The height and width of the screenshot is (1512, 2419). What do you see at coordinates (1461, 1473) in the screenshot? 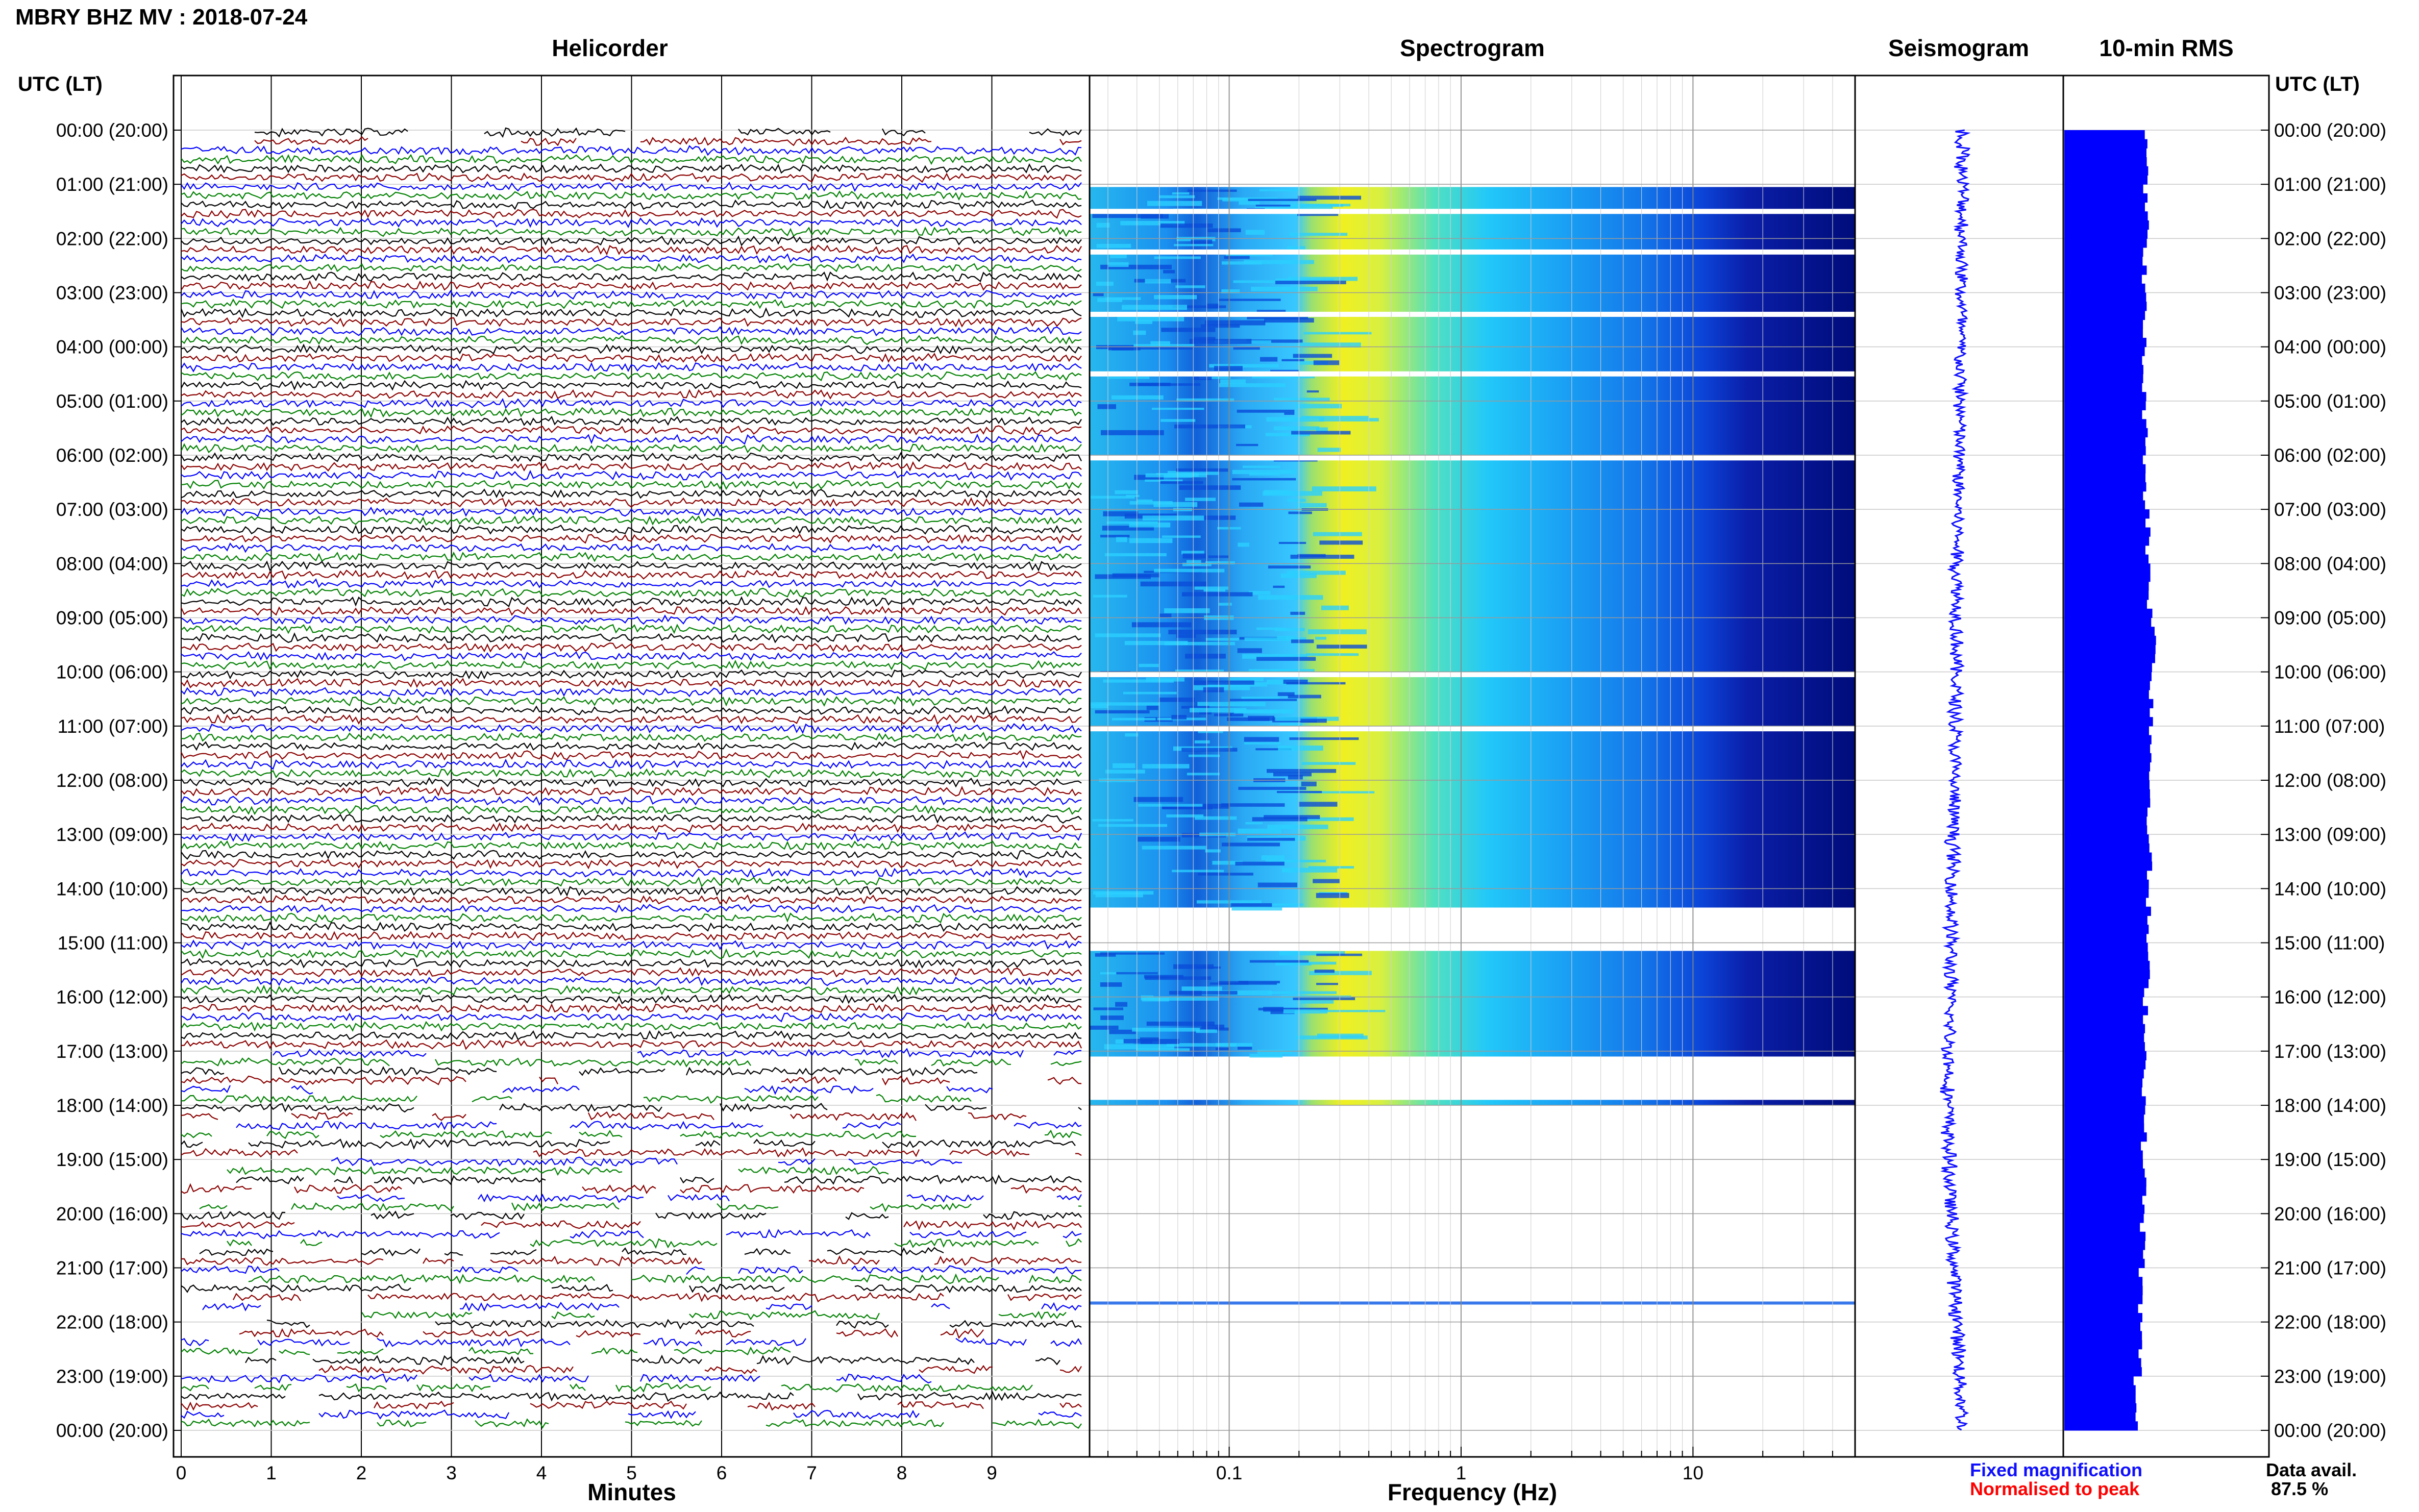
I see `spectrogram-x-tick-label: 1` at bounding box center [1461, 1473].